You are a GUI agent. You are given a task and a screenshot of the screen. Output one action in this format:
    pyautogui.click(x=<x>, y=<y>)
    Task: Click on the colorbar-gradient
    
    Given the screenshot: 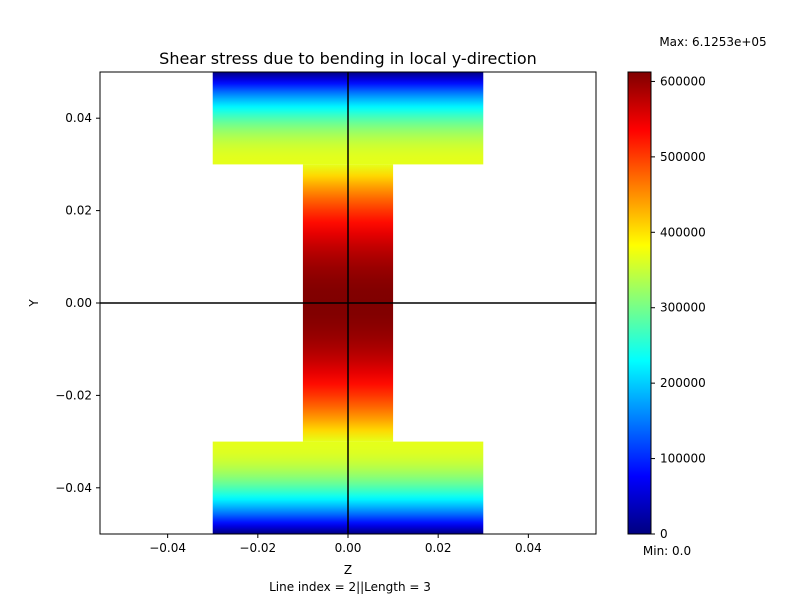 What is the action you would take?
    pyautogui.click(x=639, y=303)
    